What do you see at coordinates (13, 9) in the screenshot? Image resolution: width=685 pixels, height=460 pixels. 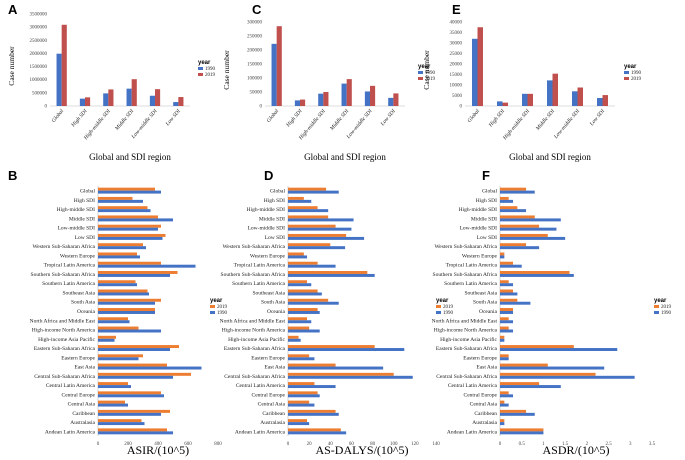 I see `panel-letter: A` at bounding box center [13, 9].